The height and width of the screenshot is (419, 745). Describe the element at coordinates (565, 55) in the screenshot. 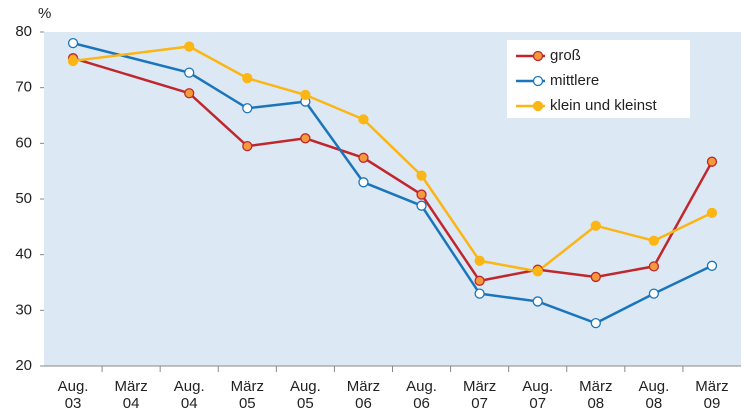

I see `legend-label: groß` at that location.